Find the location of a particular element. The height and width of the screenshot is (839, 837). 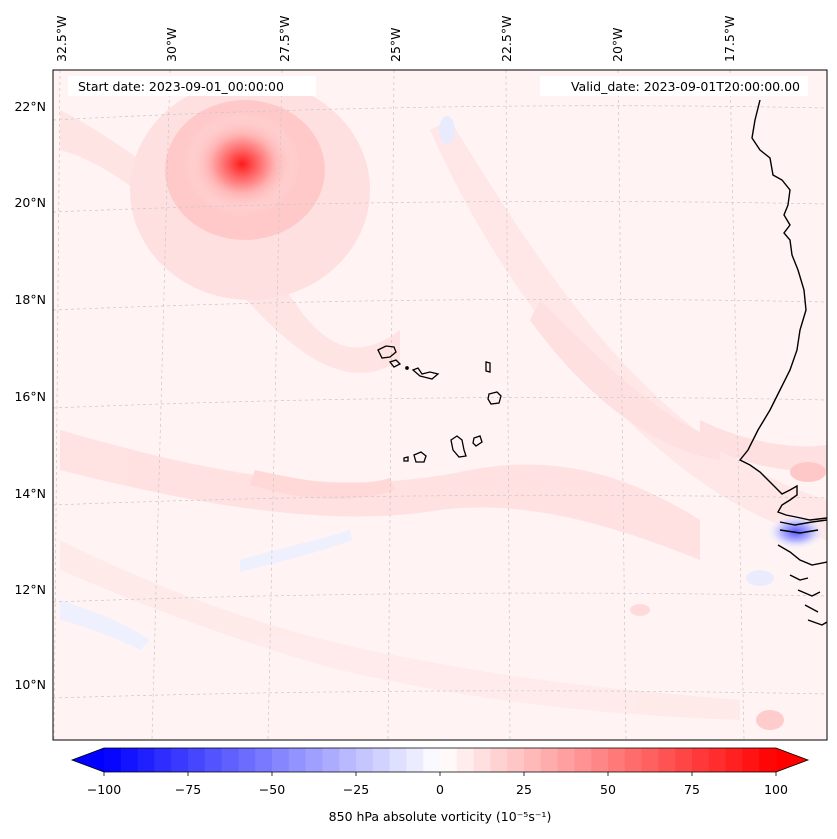

start-date-label: Start date: 2023-09-01_00:00:00 is located at coordinates (181, 86).